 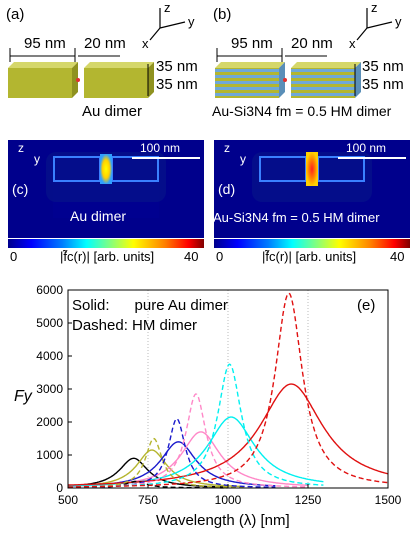 What do you see at coordinates (220, 256) in the screenshot?
I see `colorbar-right-min: 0` at bounding box center [220, 256].